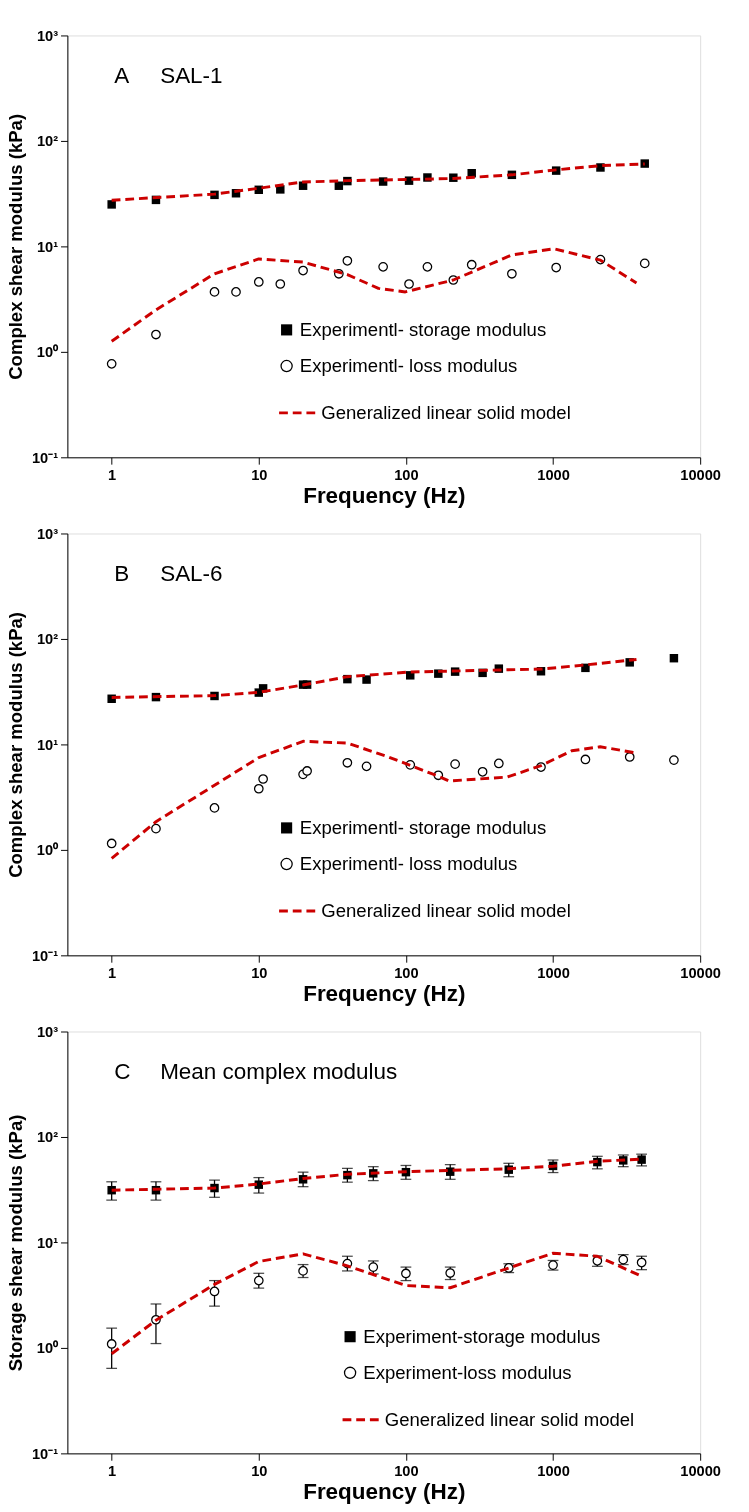 The image size is (749, 1512). I want to click on annotation: C, so click(122, 1072).